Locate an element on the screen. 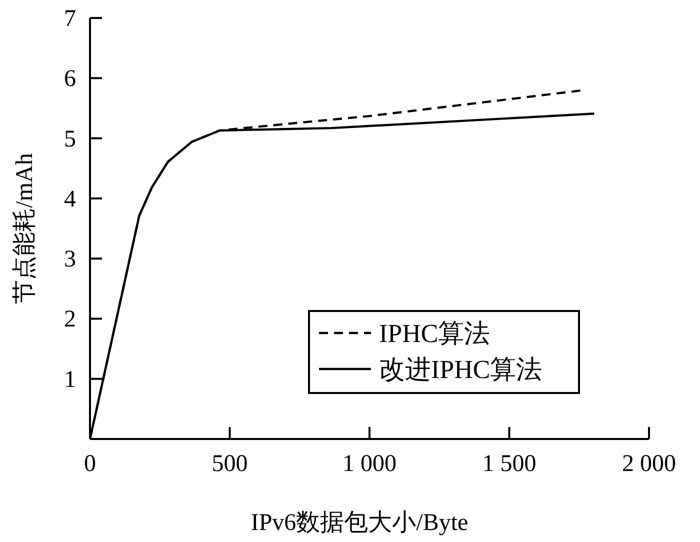 The height and width of the screenshot is (542, 700). y-tick-label: 4 is located at coordinates (70, 199).